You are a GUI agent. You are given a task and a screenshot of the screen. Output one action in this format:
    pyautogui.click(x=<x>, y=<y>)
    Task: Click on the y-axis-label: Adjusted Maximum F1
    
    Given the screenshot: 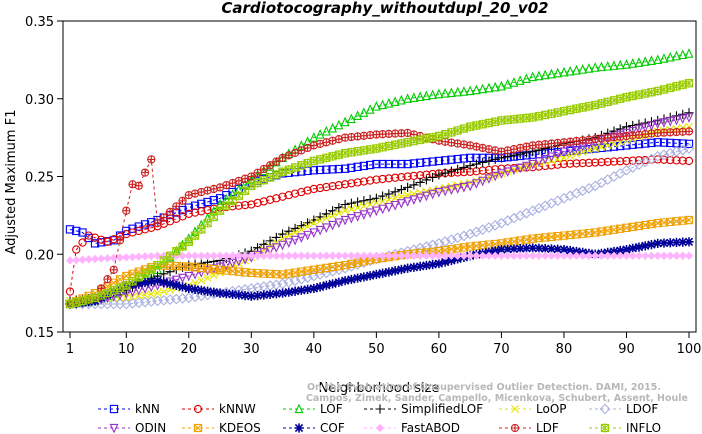 What is the action you would take?
    pyautogui.click(x=11, y=182)
    